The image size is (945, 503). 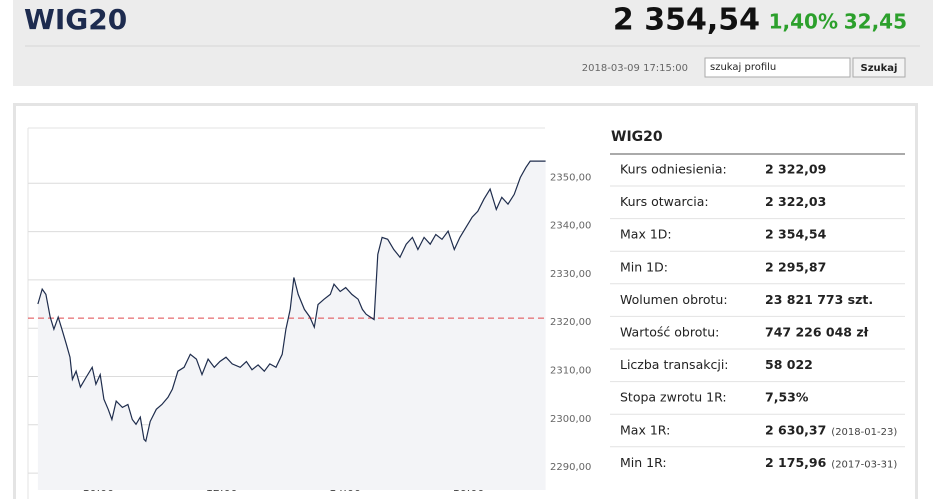 What do you see at coordinates (796, 234) in the screenshot?
I see `row-value: 2 354,54` at bounding box center [796, 234].